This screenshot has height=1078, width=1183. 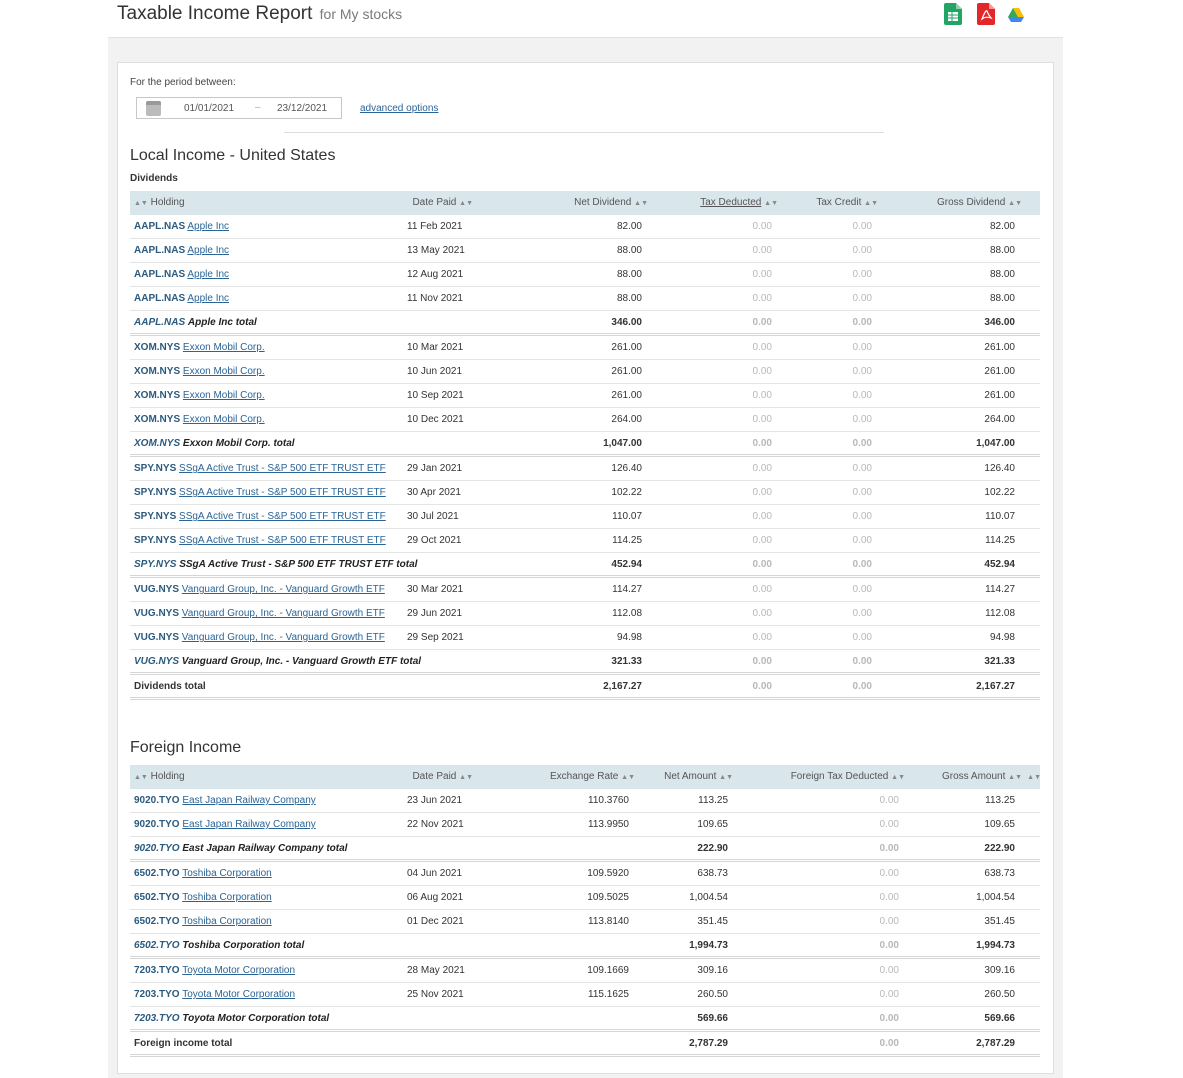 I want to click on net-dividend: 102.22, so click(x=626, y=492).